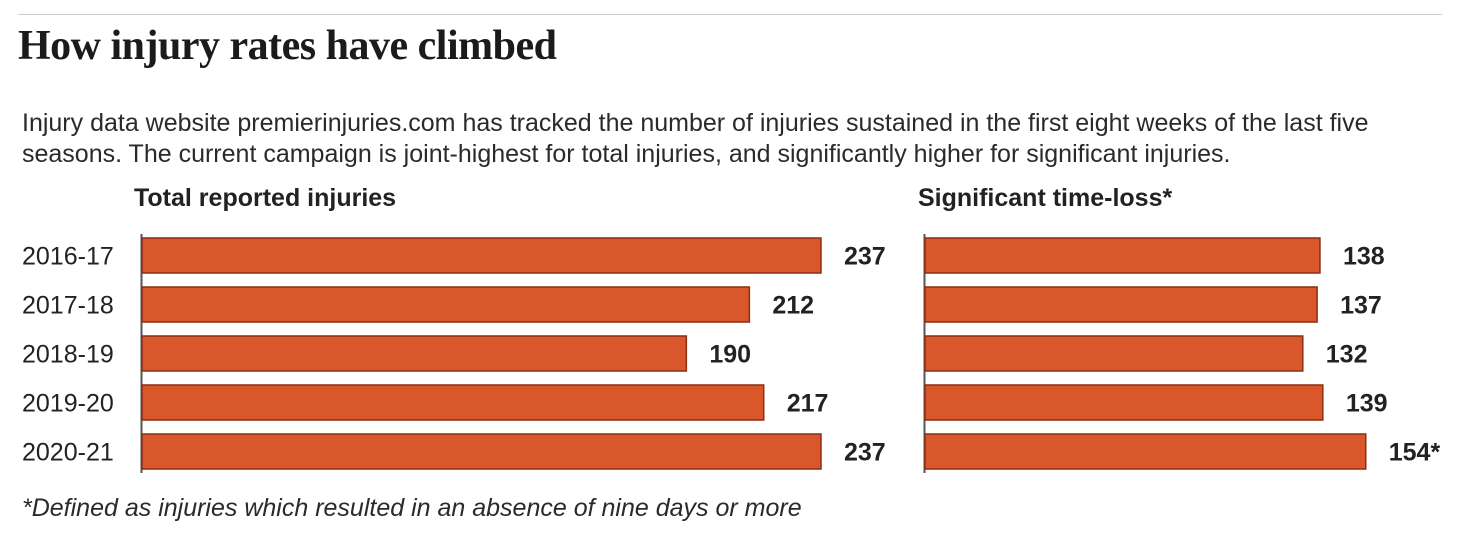 This screenshot has height=556, width=1460. Describe the element at coordinates (1364, 257) in the screenshot. I see `value-label-significant: 138` at that location.